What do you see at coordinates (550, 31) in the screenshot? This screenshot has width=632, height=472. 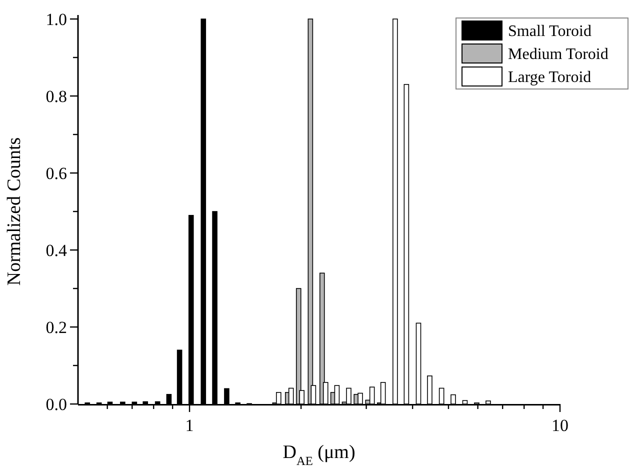 I see `legend-label: Small Toroid` at bounding box center [550, 31].